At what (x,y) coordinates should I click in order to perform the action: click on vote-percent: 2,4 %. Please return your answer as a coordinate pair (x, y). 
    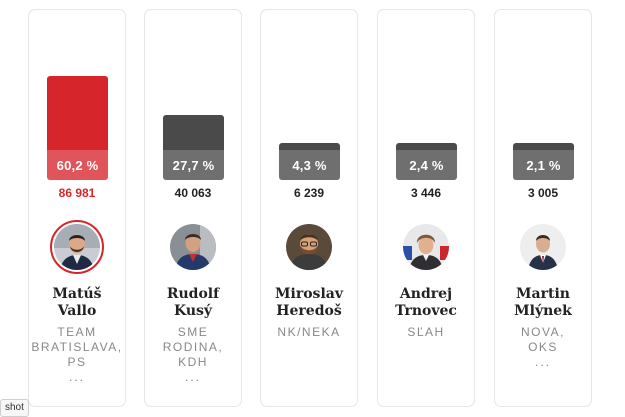
    Looking at the image, I should click on (426, 165).